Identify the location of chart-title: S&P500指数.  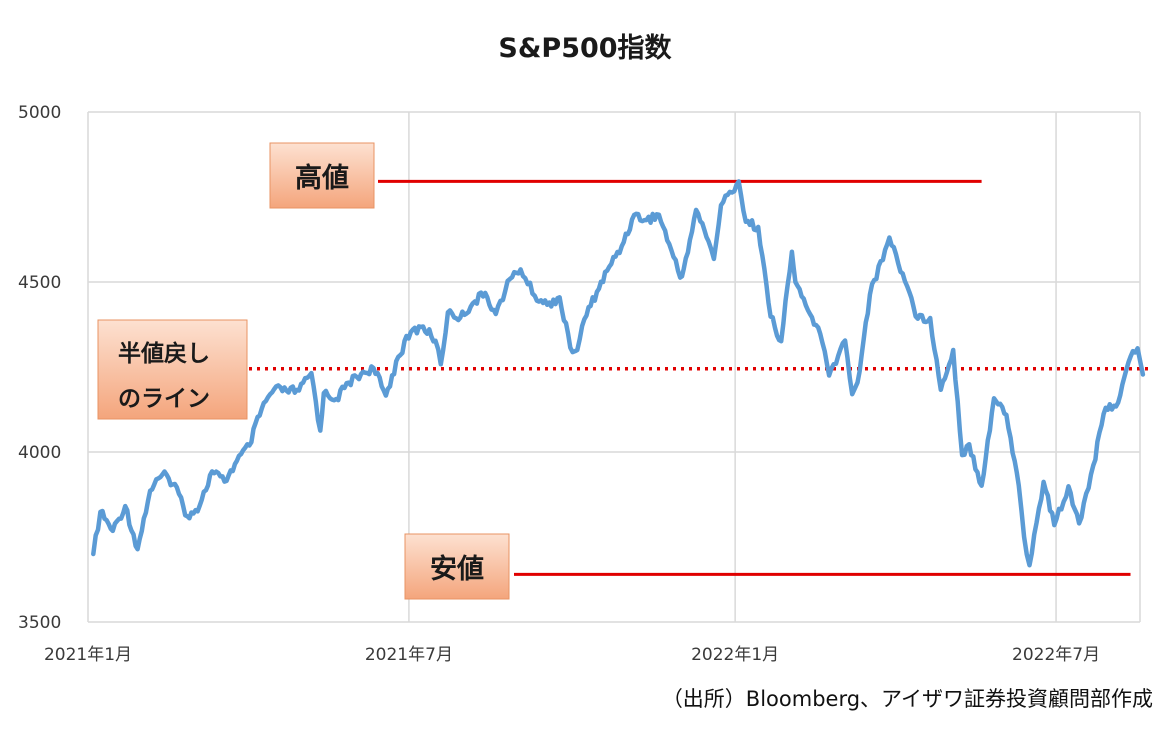
(585, 48).